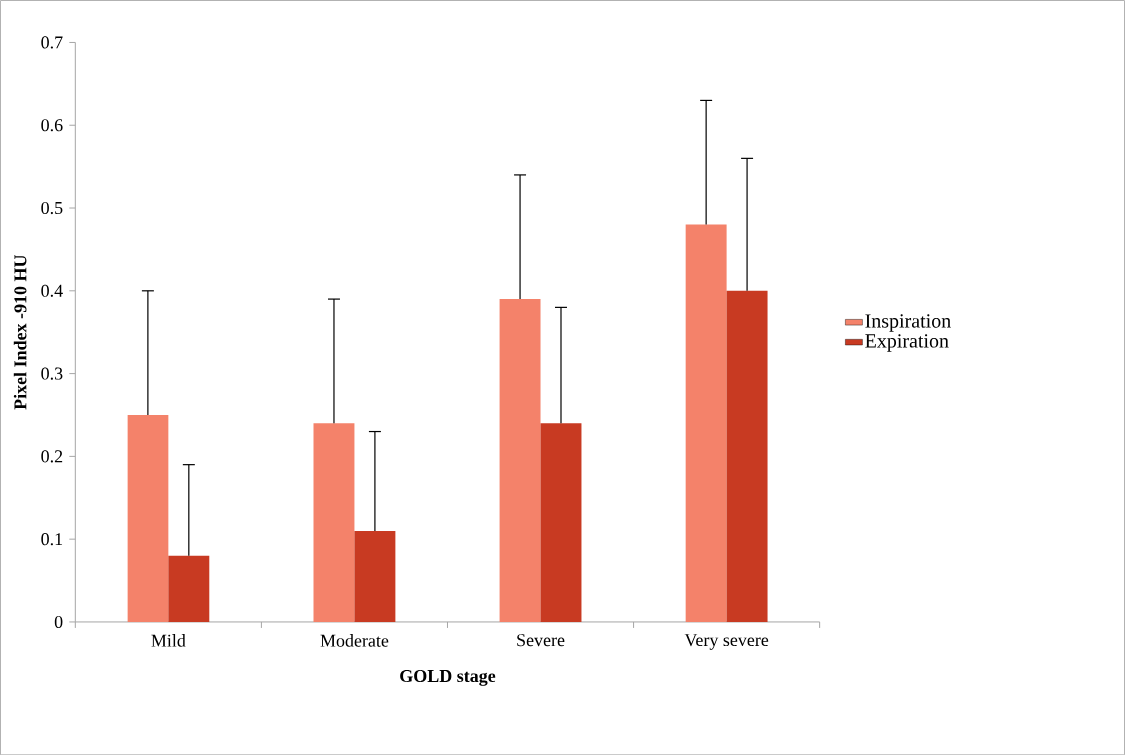  Describe the element at coordinates (52, 539) in the screenshot. I see `y-tick-label: 0.1` at that location.